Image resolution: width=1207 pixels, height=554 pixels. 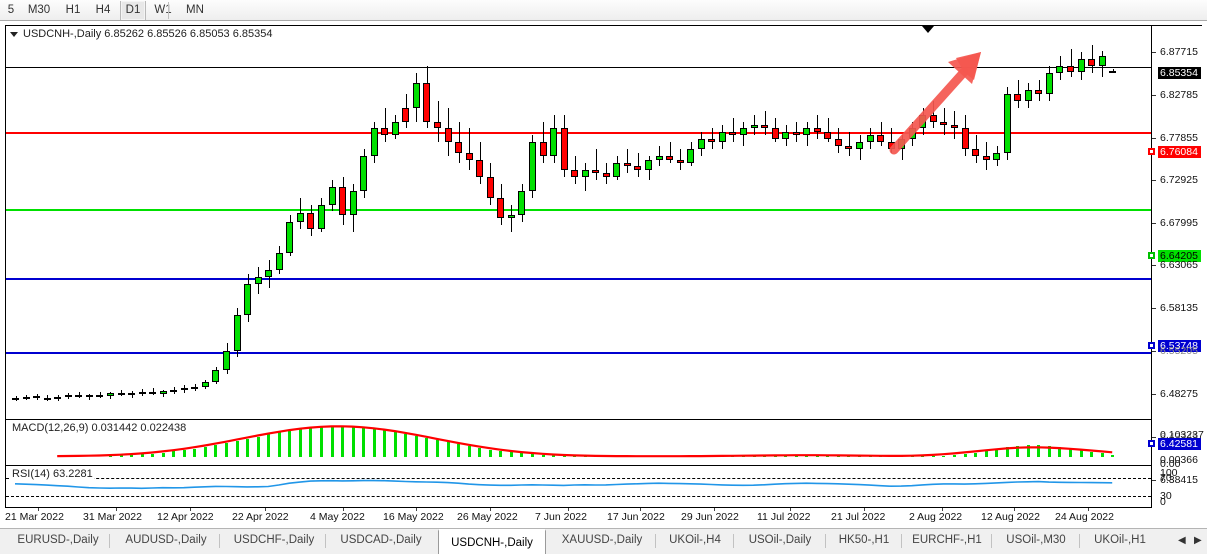 I want to click on timeframe-button-h1: H1, so click(x=73, y=10).